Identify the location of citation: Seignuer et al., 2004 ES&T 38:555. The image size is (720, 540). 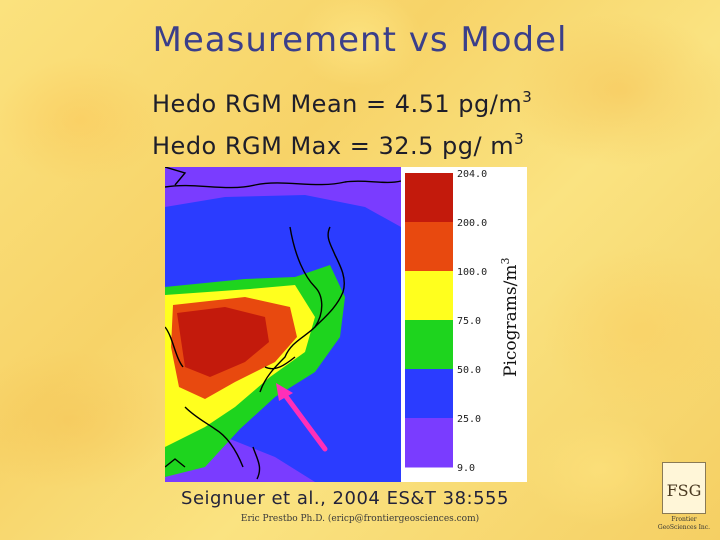
(345, 498).